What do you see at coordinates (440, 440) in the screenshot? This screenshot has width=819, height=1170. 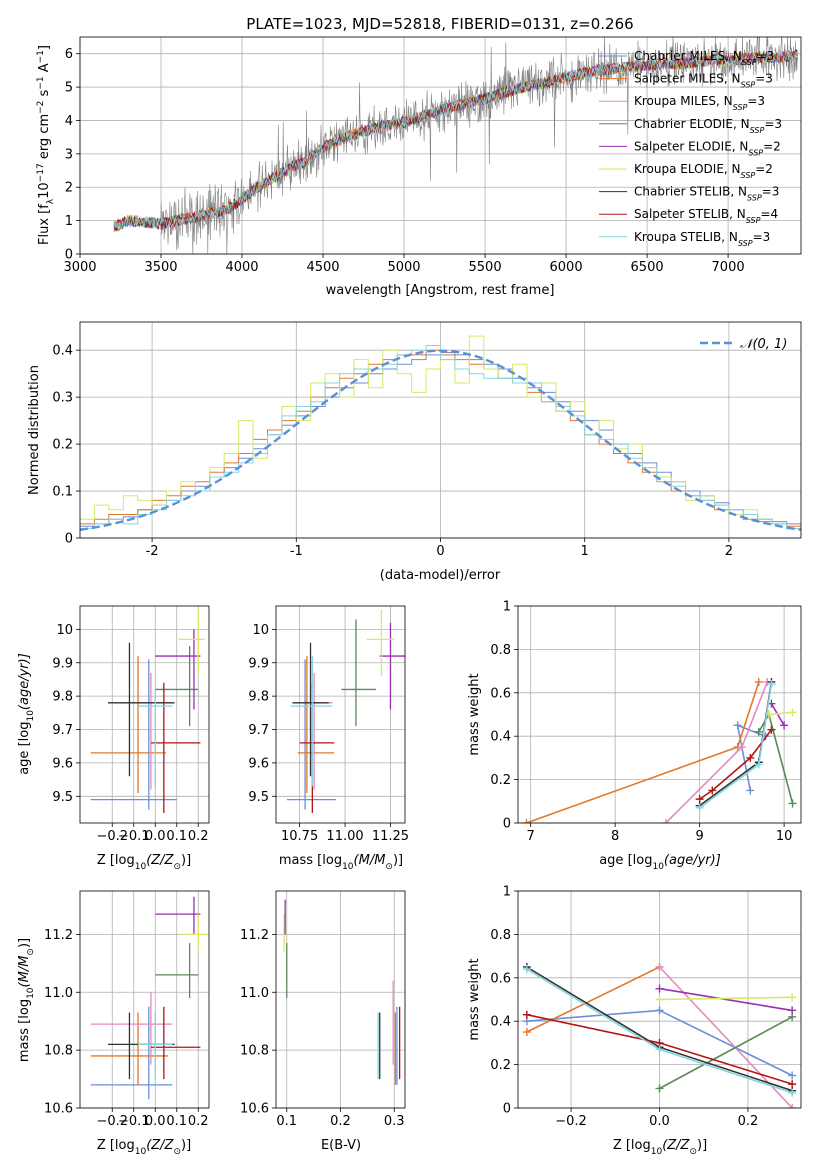 I see `normal-distribution-curve` at bounding box center [440, 440].